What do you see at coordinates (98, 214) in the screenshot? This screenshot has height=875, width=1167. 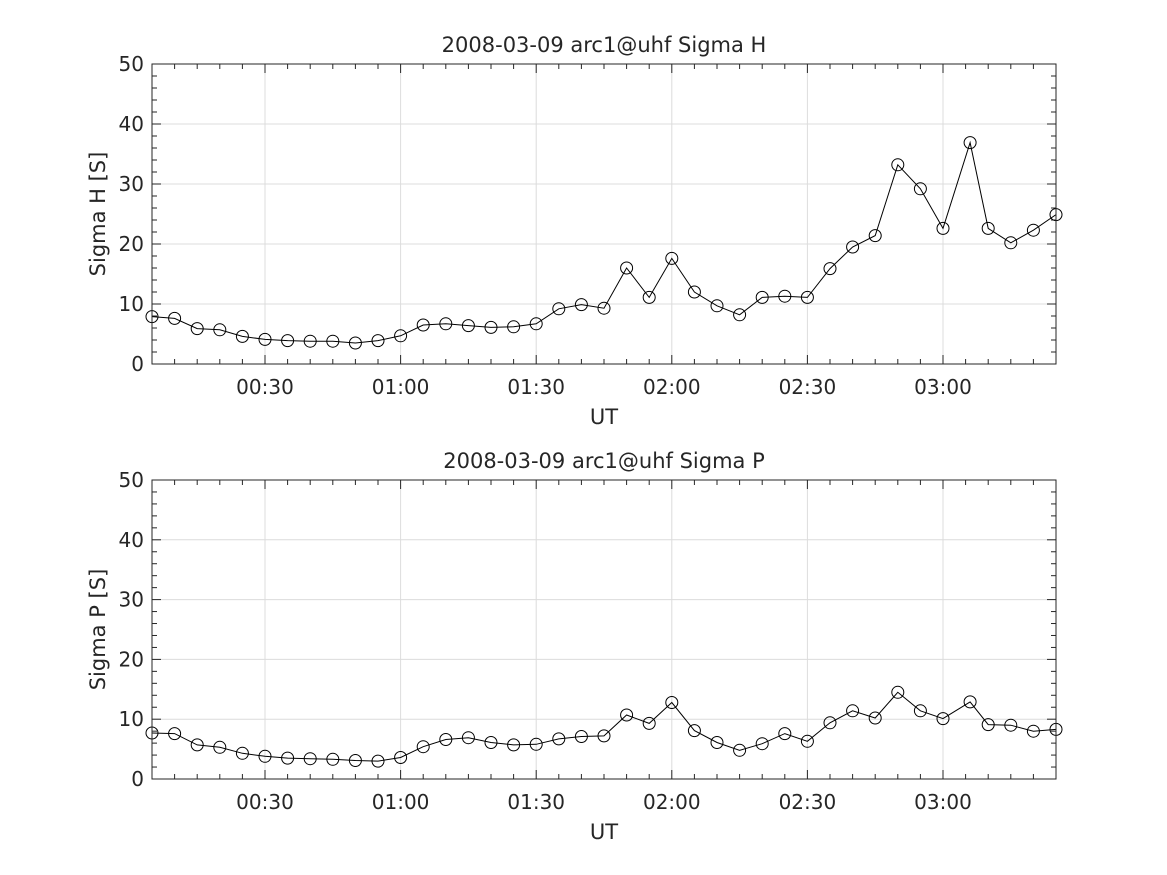 I see `y-axis-label: Sigma H [S]` at bounding box center [98, 214].